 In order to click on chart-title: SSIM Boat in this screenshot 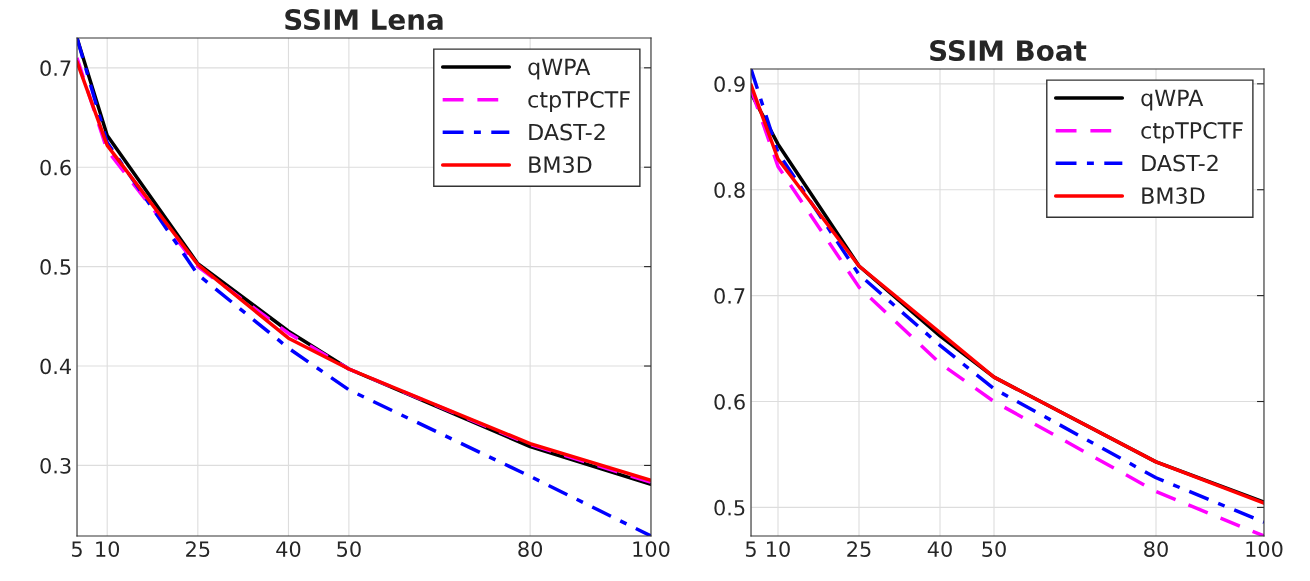, I will do `click(1008, 51)`.